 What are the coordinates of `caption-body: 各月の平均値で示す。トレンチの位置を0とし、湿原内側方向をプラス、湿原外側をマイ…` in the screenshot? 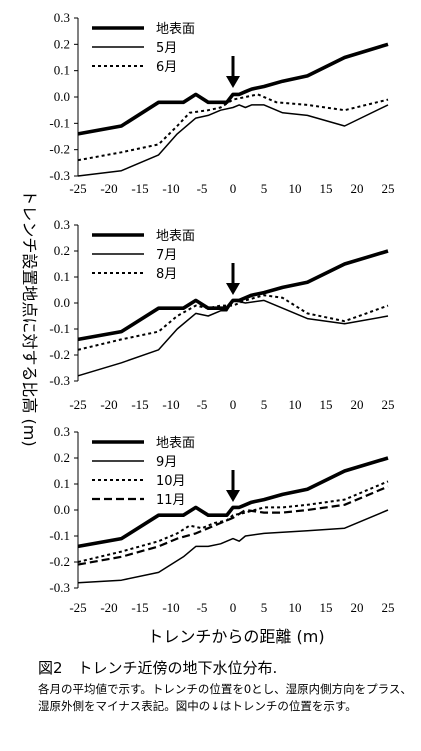 It's located at (225, 697).